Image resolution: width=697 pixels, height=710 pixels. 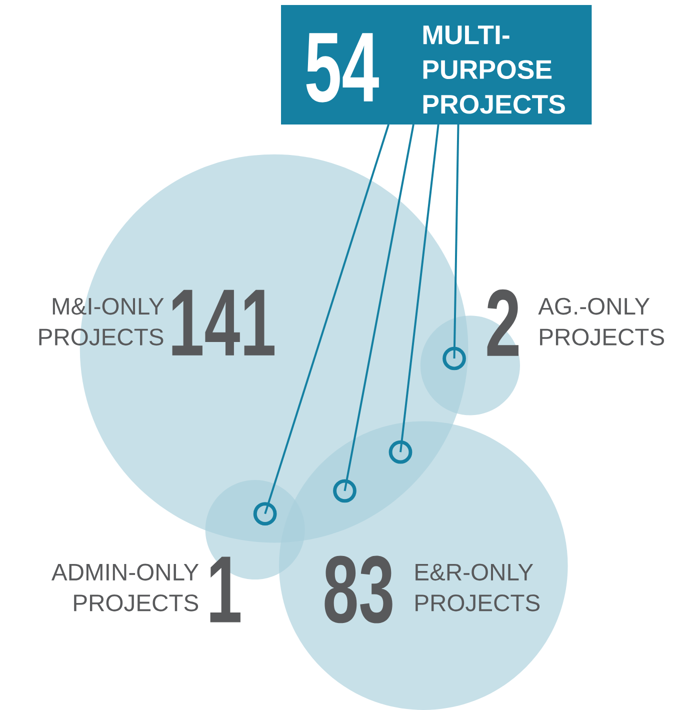 What do you see at coordinates (601, 322) in the screenshot?
I see `category-label: AG.-ONLY PROJECTS` at bounding box center [601, 322].